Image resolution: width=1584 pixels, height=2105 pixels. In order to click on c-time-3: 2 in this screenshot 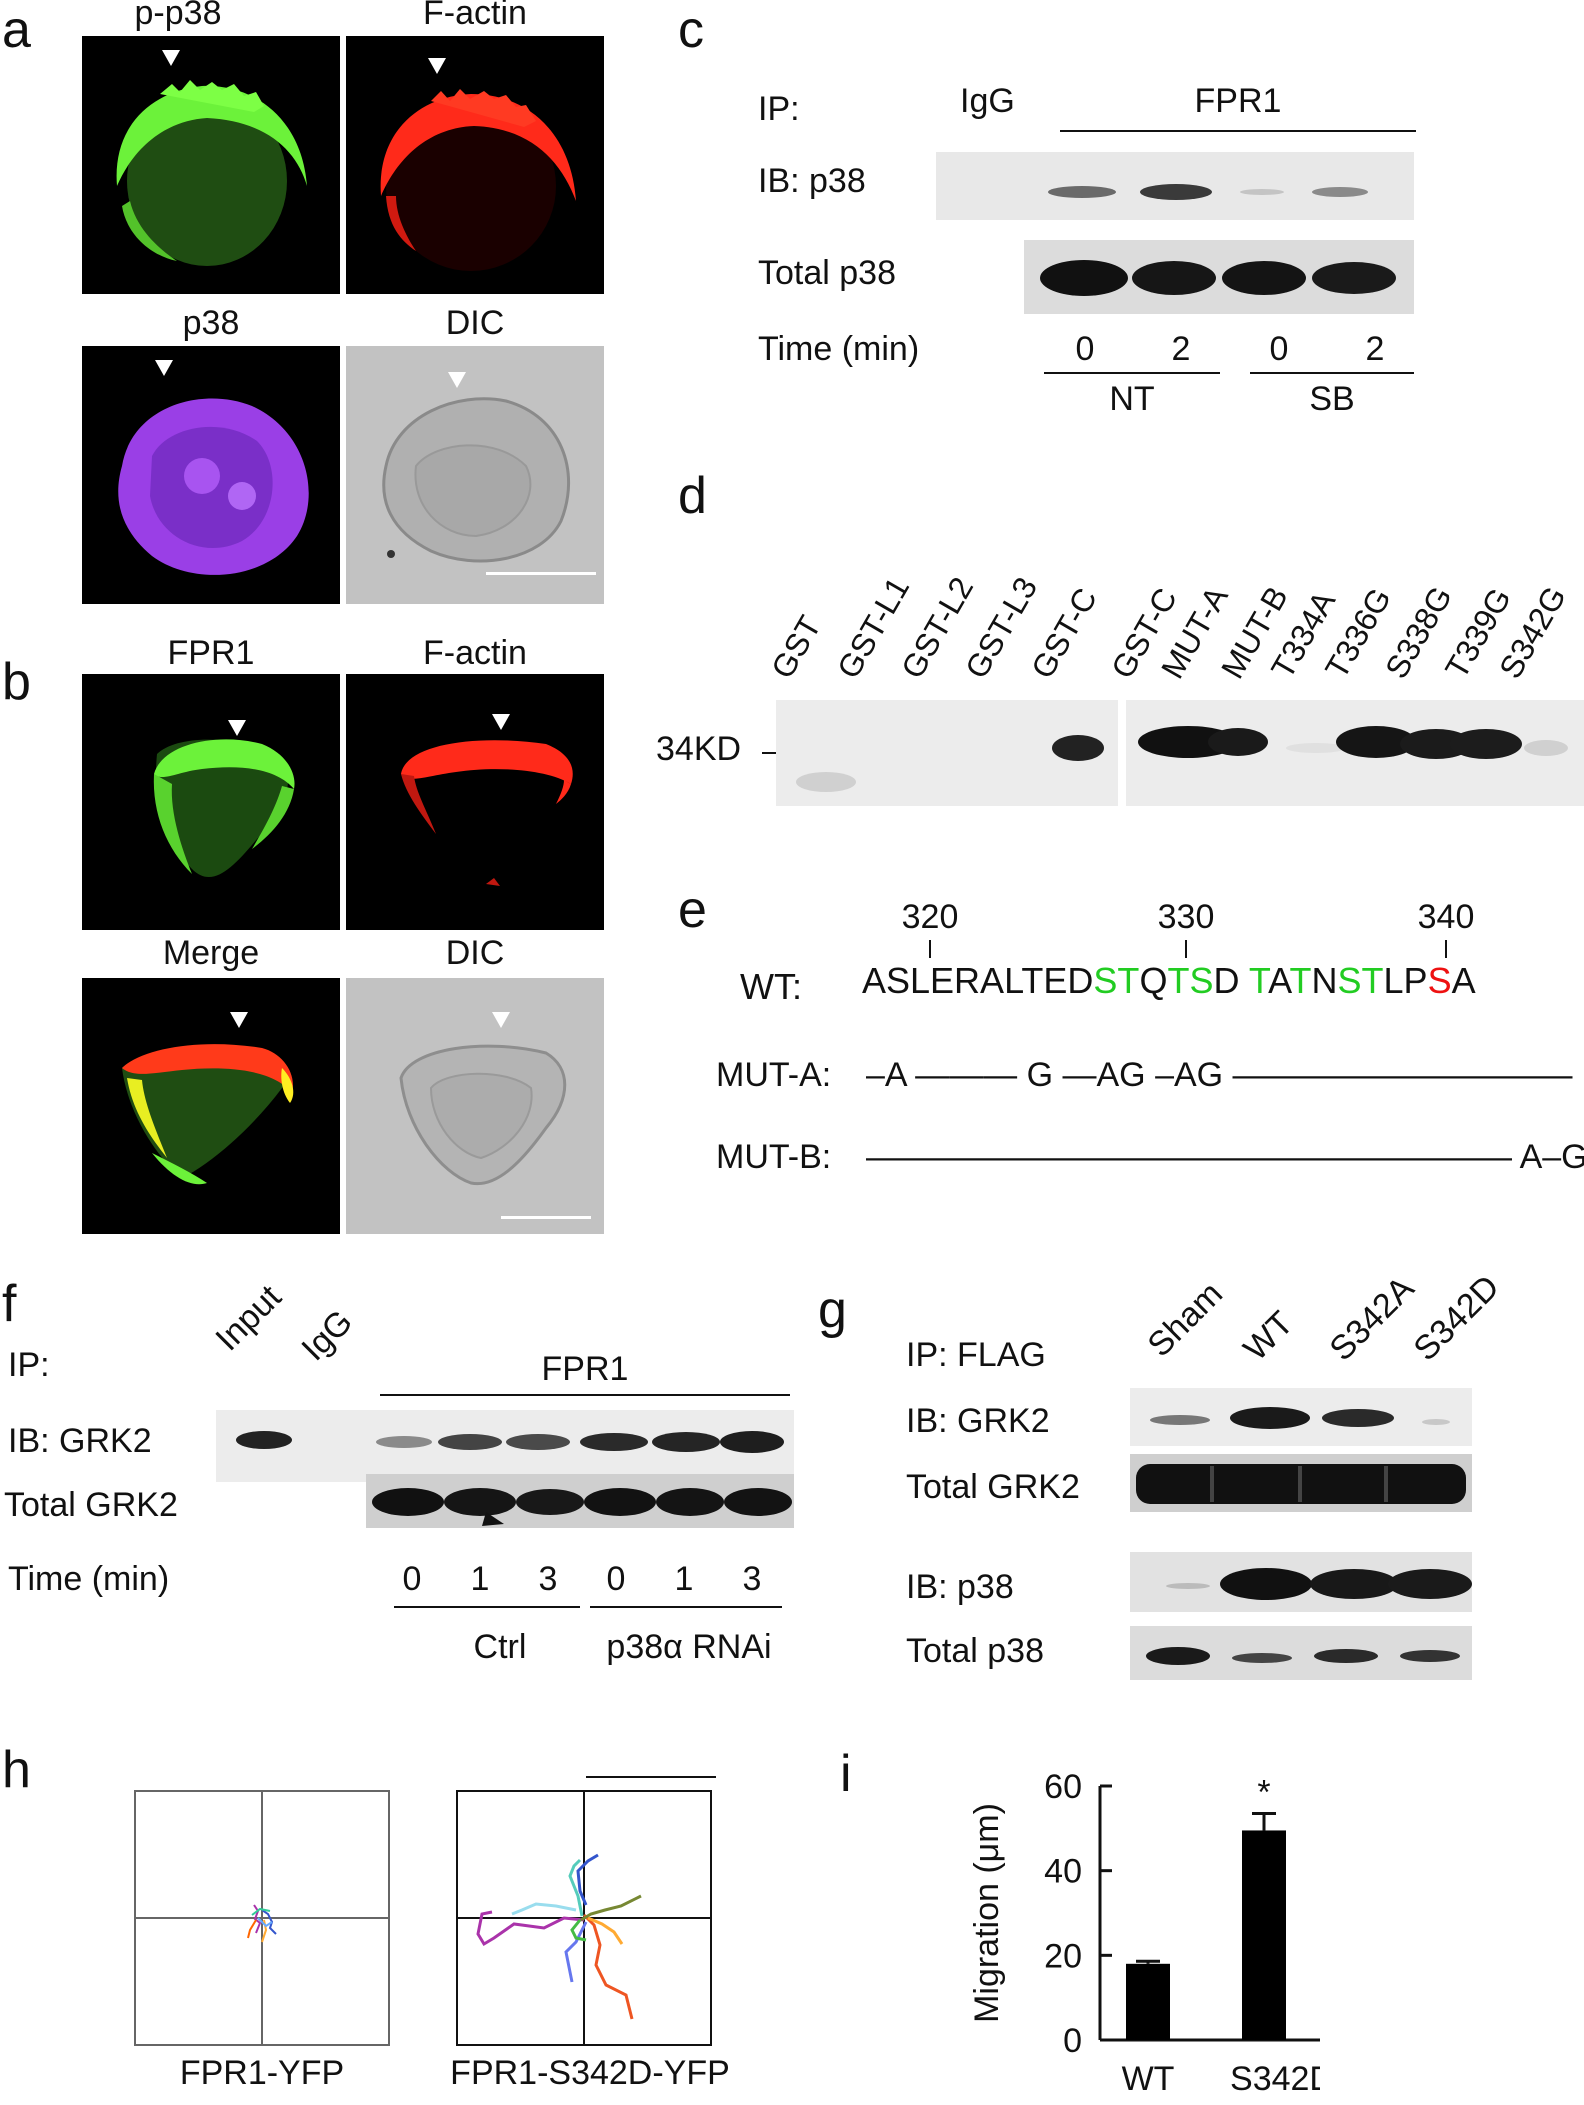, I will do `click(1375, 349)`.